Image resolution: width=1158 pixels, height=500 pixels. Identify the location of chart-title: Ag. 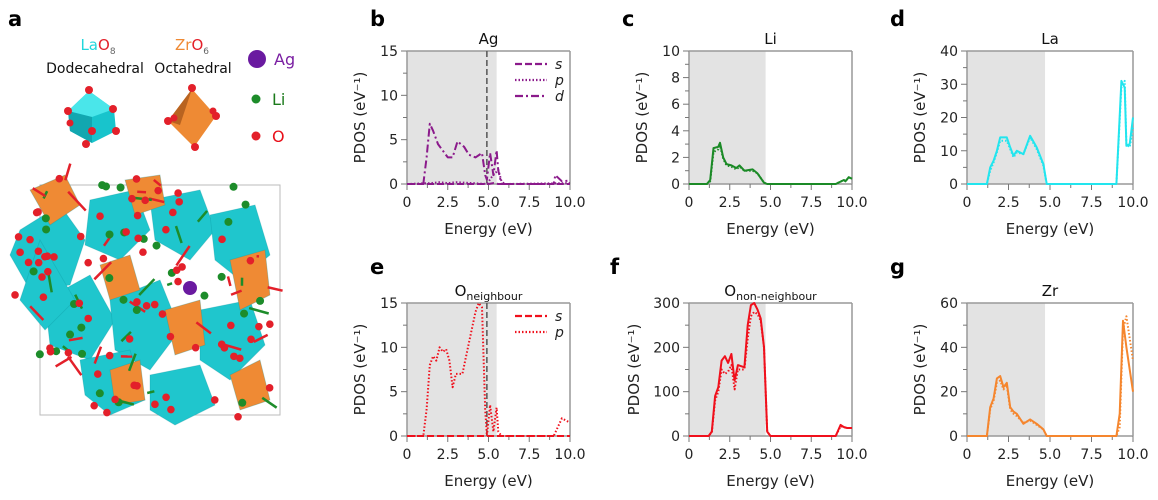
(489, 39).